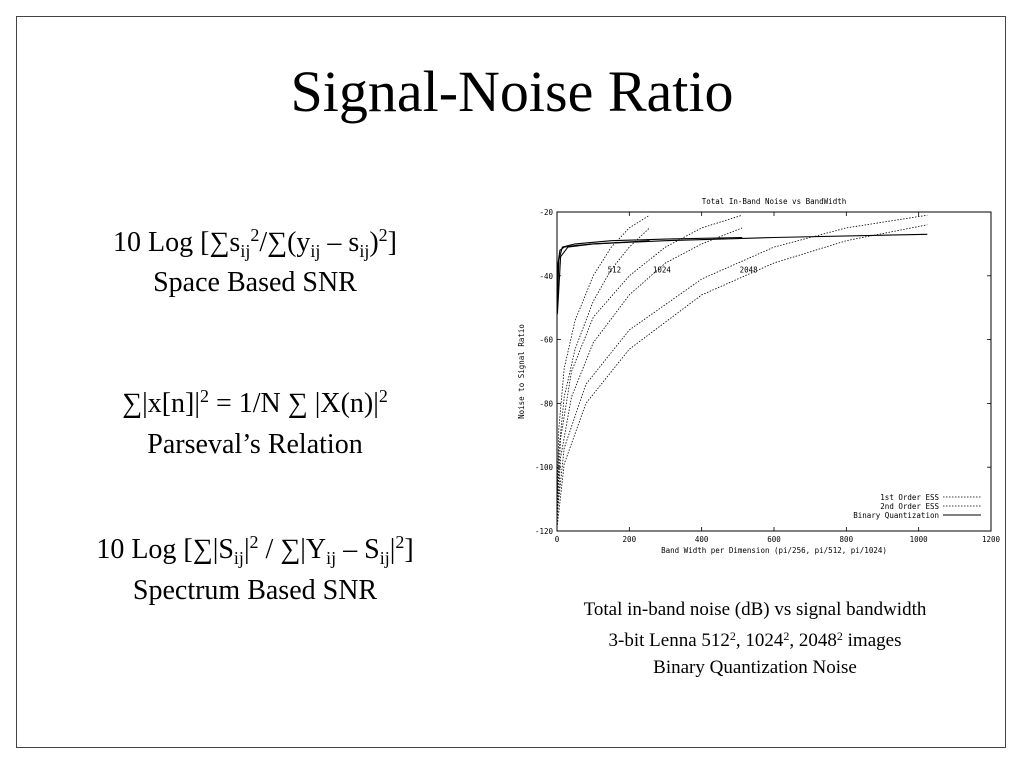 Image resolution: width=1024 pixels, height=768 pixels. What do you see at coordinates (223, 549) in the screenshot?
I see `formula-text: |S` at bounding box center [223, 549].